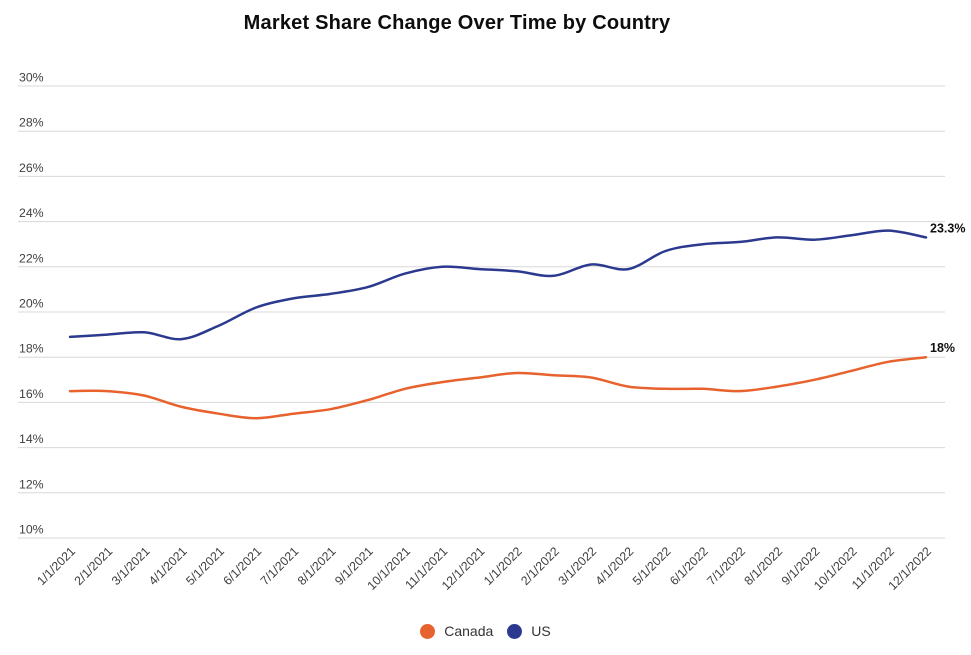 The width and height of the screenshot is (971, 655). Describe the element at coordinates (31, 168) in the screenshot. I see `y-tick-label: 26%` at that location.